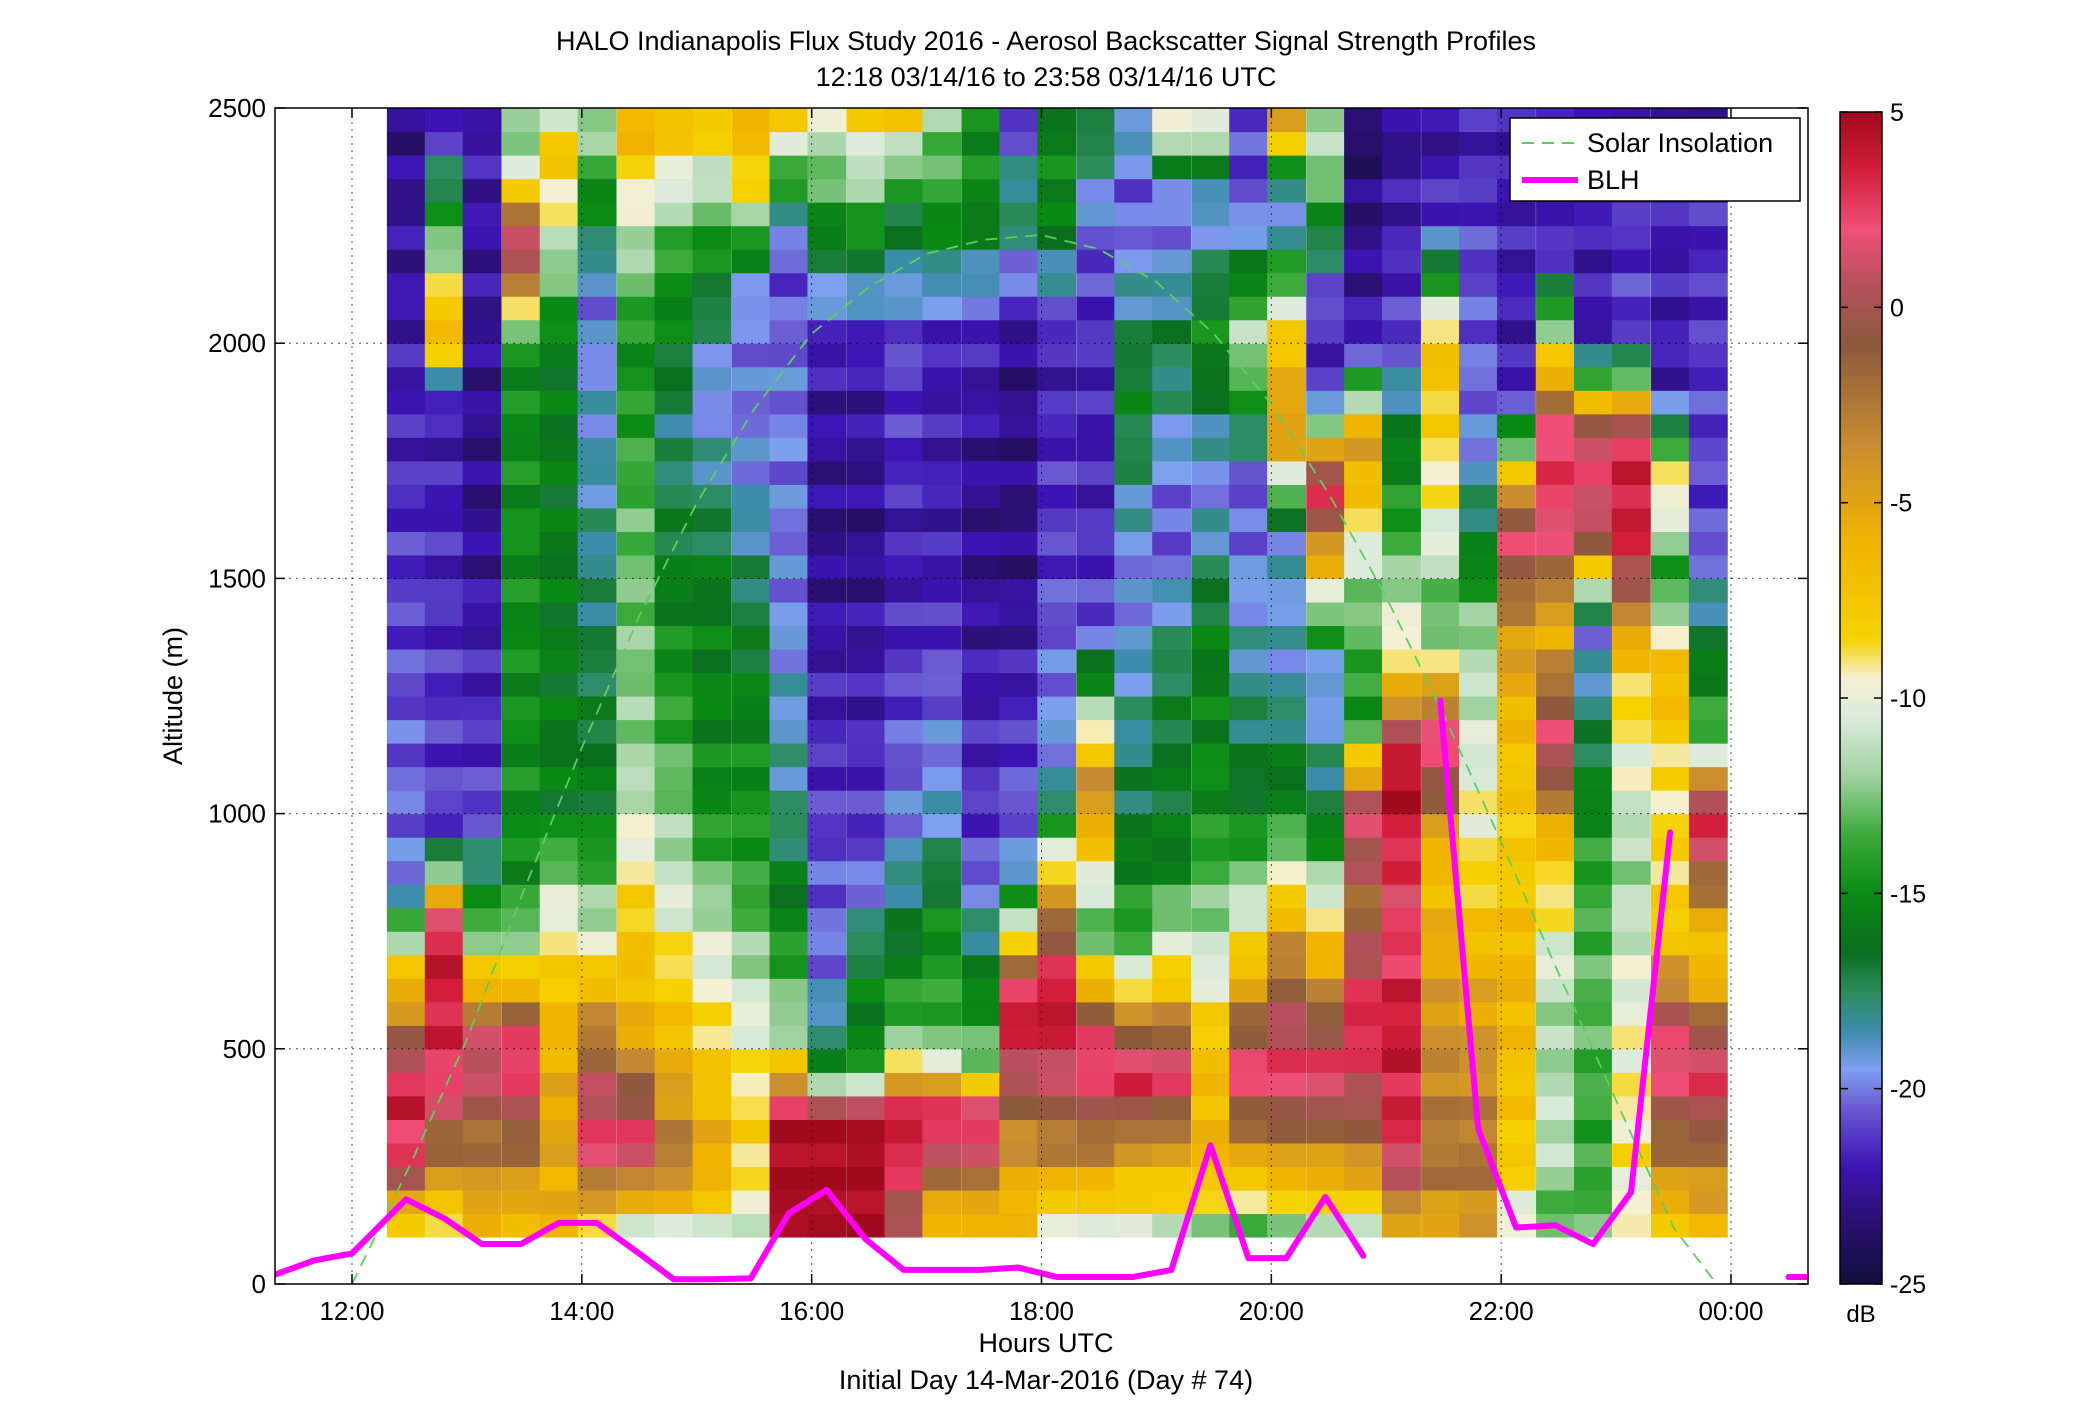 The width and height of the screenshot is (2098, 1425). I want to click on colorbar-tick-label: -5, so click(1901, 504).